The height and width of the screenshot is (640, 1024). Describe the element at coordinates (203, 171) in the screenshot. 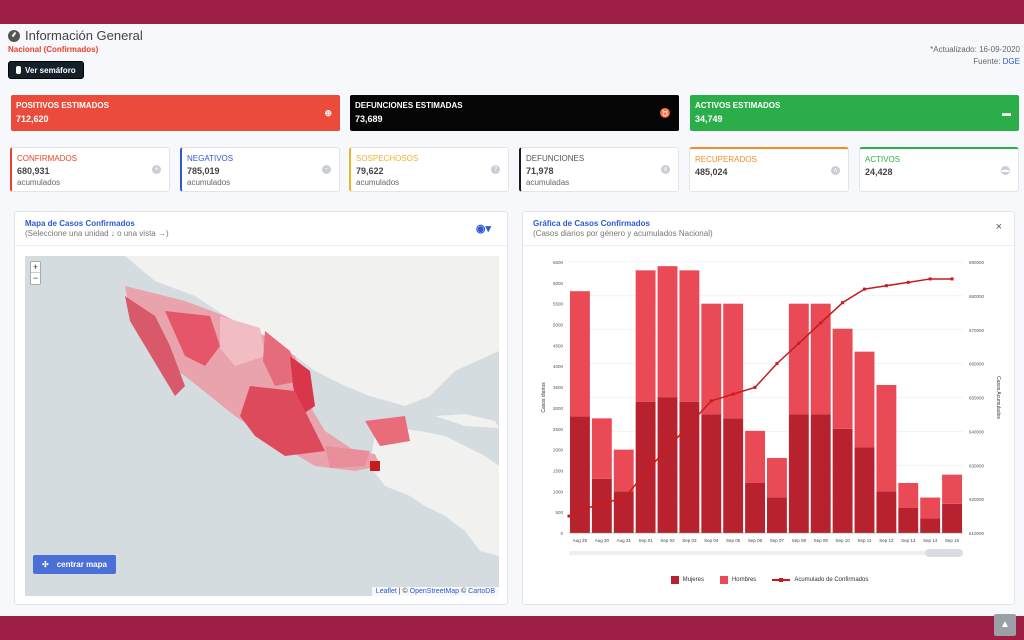

I see `card-value: 785,019` at that location.